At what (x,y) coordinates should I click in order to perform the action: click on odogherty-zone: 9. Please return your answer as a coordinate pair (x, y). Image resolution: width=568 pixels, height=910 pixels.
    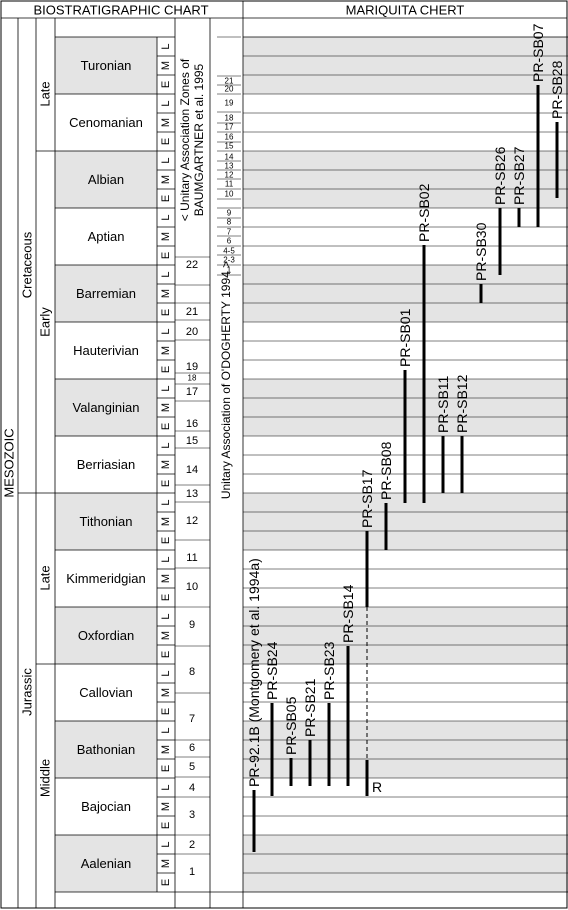
    Looking at the image, I should click on (229, 213).